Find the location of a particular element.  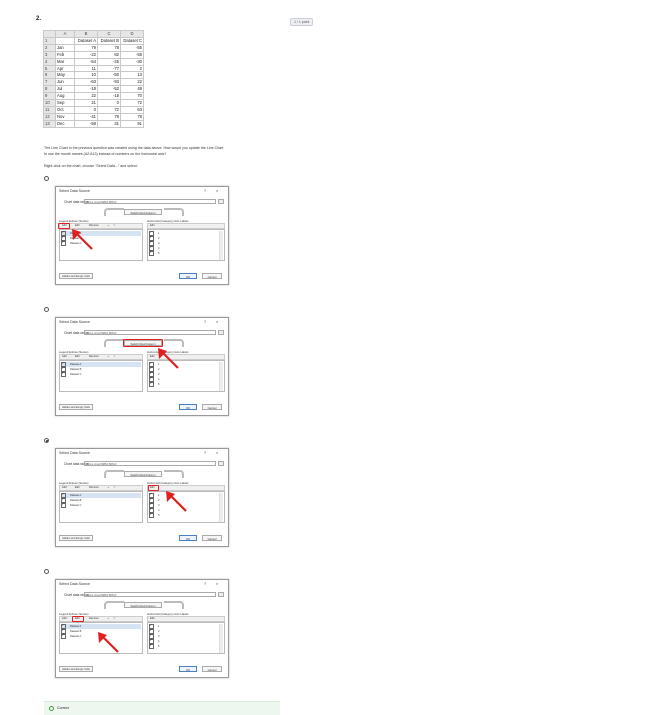

legend-entries-label: Legend Entries (Series) is located at coordinates (74, 221).